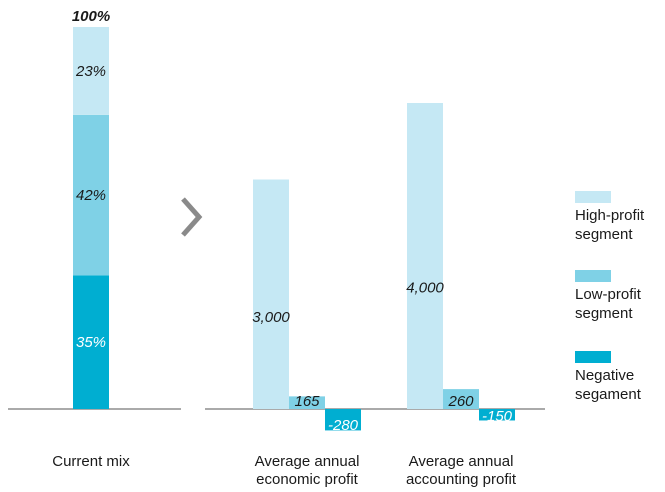  I want to click on stack-segment-low-profit, so click(91, 195).